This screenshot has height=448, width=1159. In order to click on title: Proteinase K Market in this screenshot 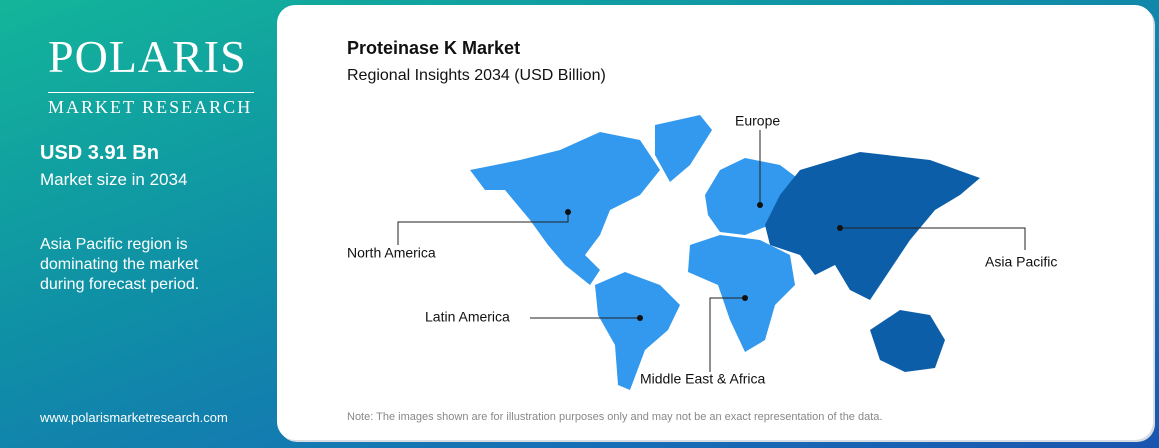, I will do `click(434, 48)`.